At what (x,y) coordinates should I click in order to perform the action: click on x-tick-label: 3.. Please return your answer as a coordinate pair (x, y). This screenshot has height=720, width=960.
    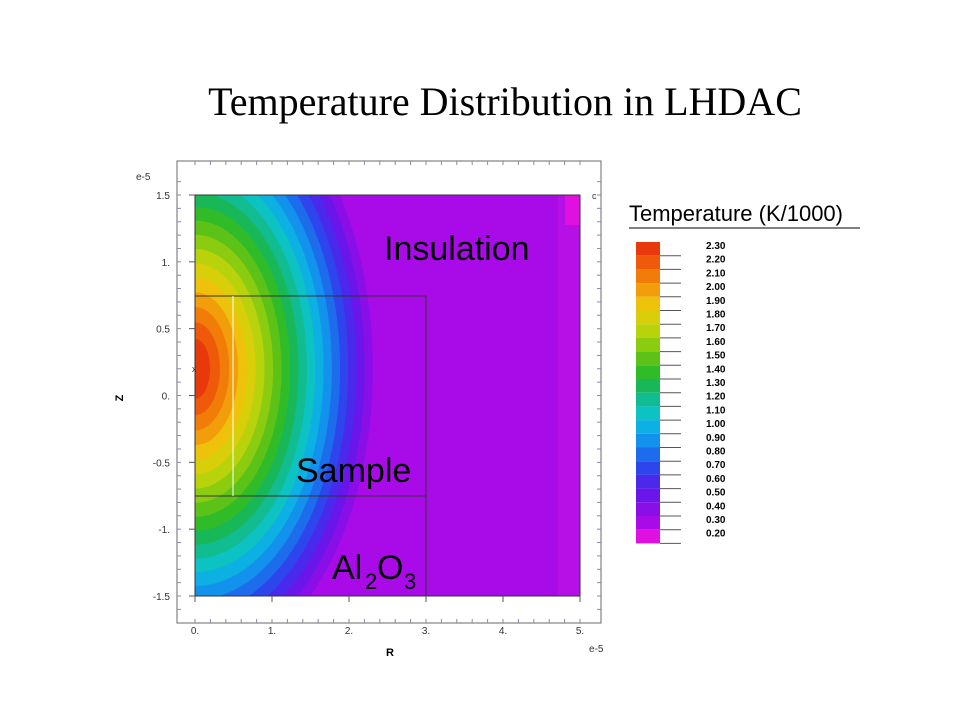
    Looking at the image, I should click on (426, 631).